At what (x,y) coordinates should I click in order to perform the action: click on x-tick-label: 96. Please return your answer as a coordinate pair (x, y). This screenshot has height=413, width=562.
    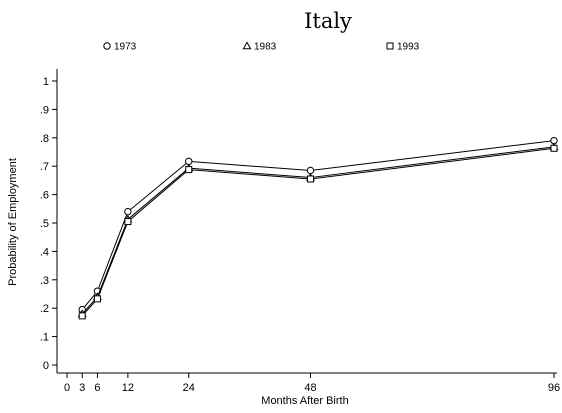
    Looking at the image, I should click on (554, 388).